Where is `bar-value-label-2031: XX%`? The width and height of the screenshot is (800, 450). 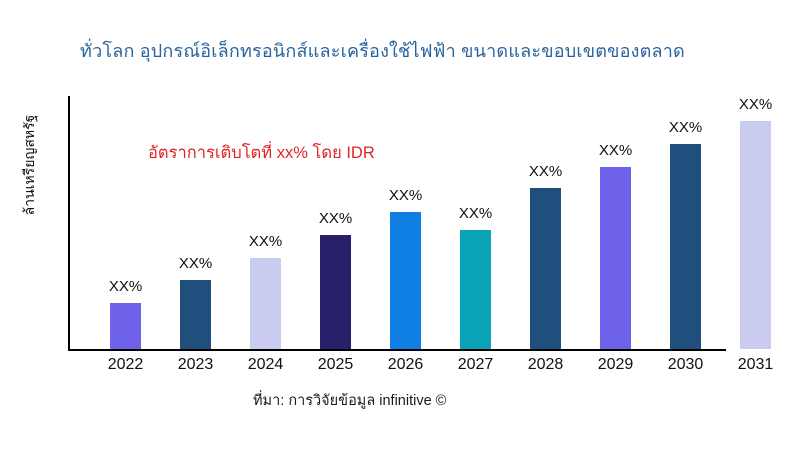
bar-value-label-2031: XX% is located at coordinates (755, 104).